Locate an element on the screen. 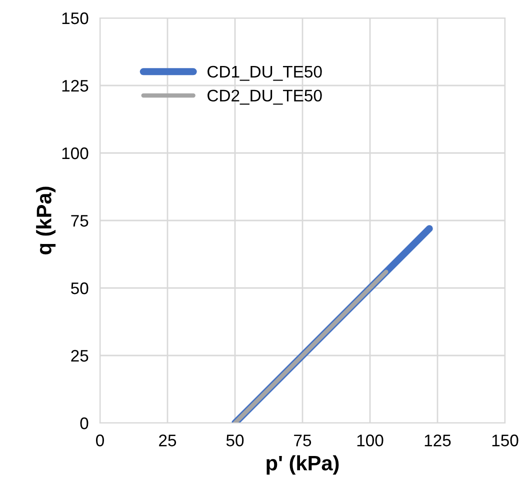  y-axis-title: q (kPa) is located at coordinates (46, 220).